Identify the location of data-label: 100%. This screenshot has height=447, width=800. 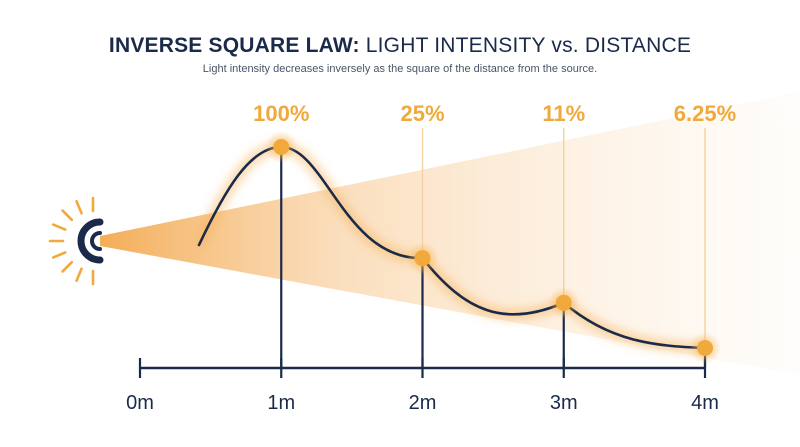
(281, 113).